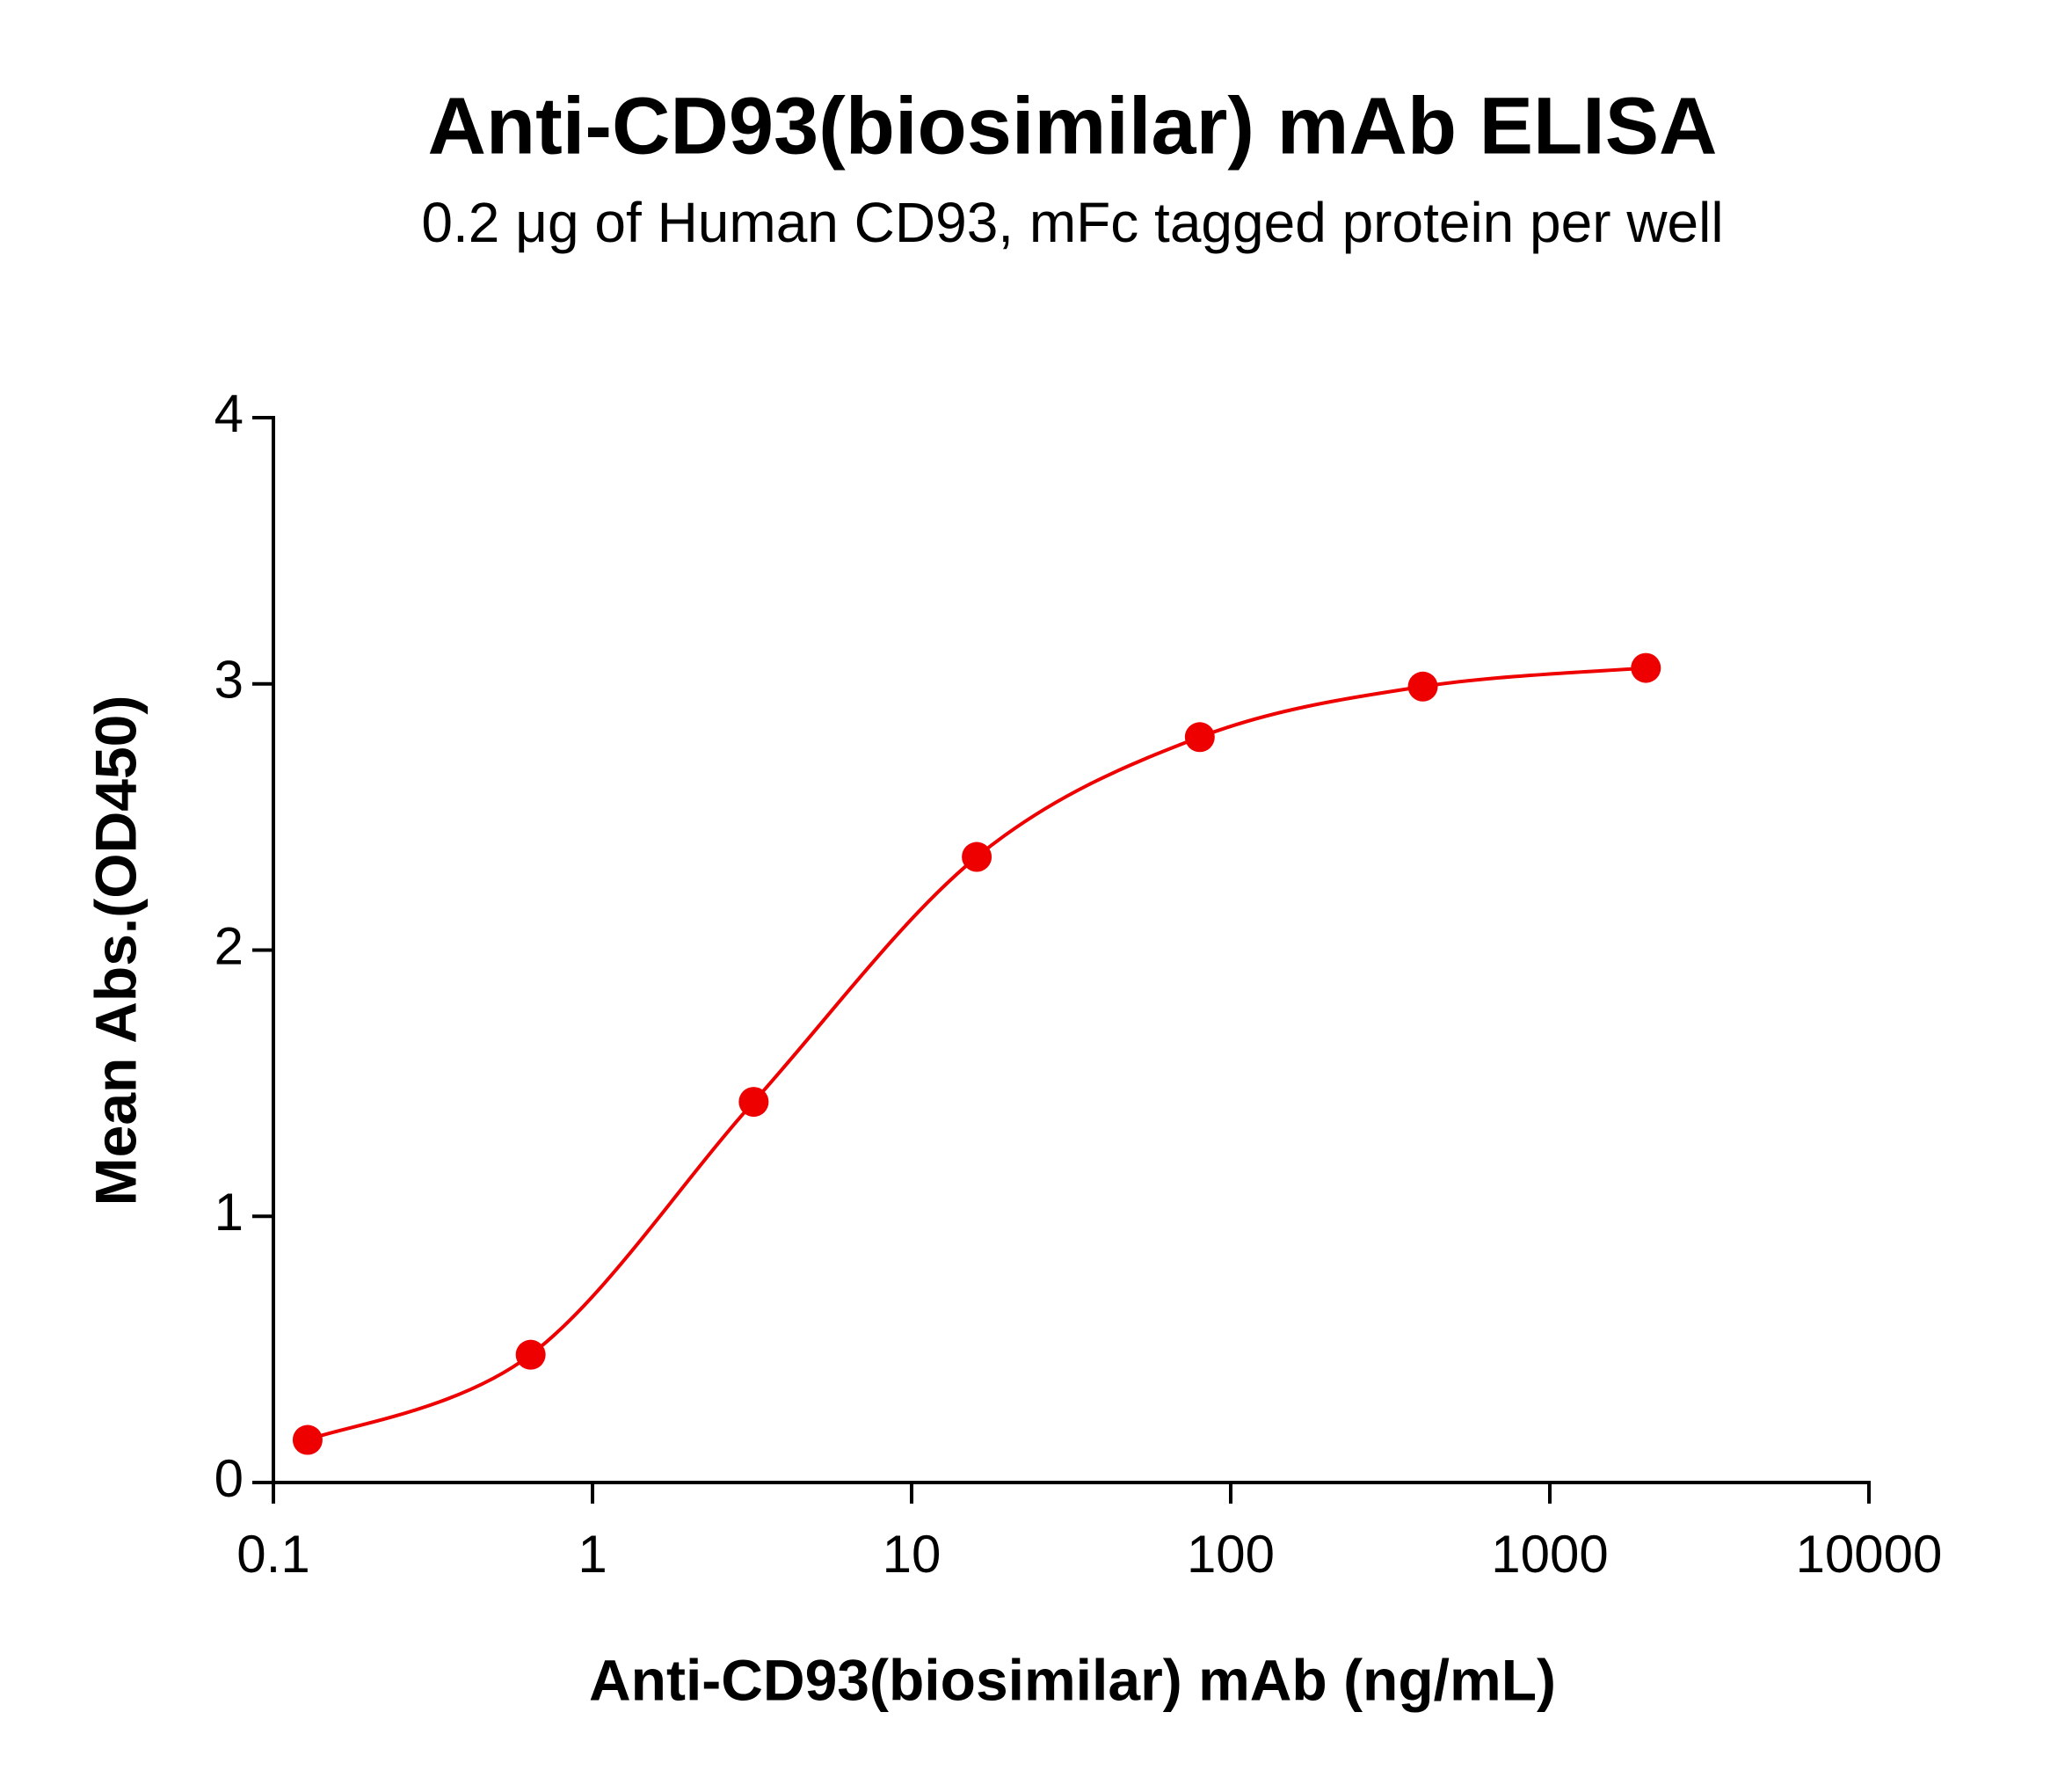  I want to click on y-tick-label: 4, so click(229, 413).